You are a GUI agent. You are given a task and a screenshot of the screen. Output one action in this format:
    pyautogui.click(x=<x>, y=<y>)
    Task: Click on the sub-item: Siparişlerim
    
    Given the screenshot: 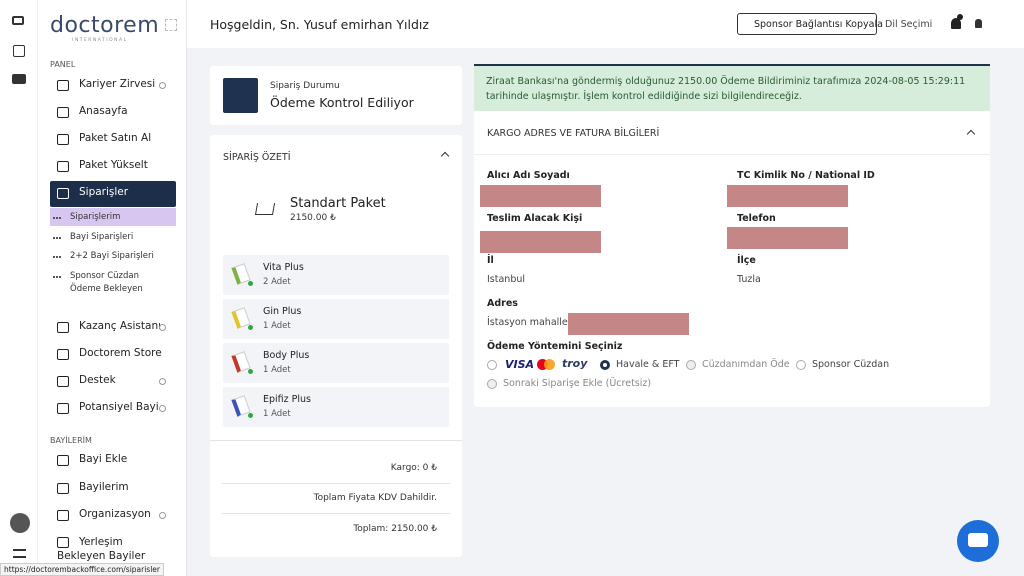 What is the action you would take?
    pyautogui.click(x=95, y=217)
    